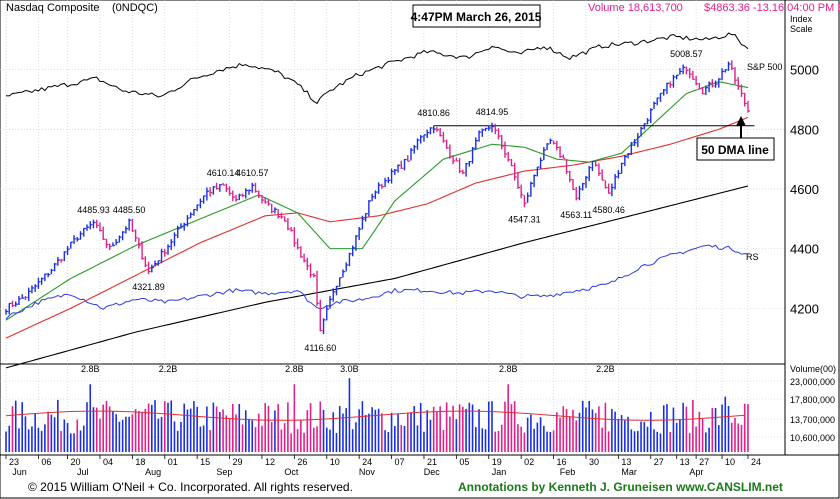 The image size is (840, 499). I want to click on day-tick-label: 27, so click(659, 462).